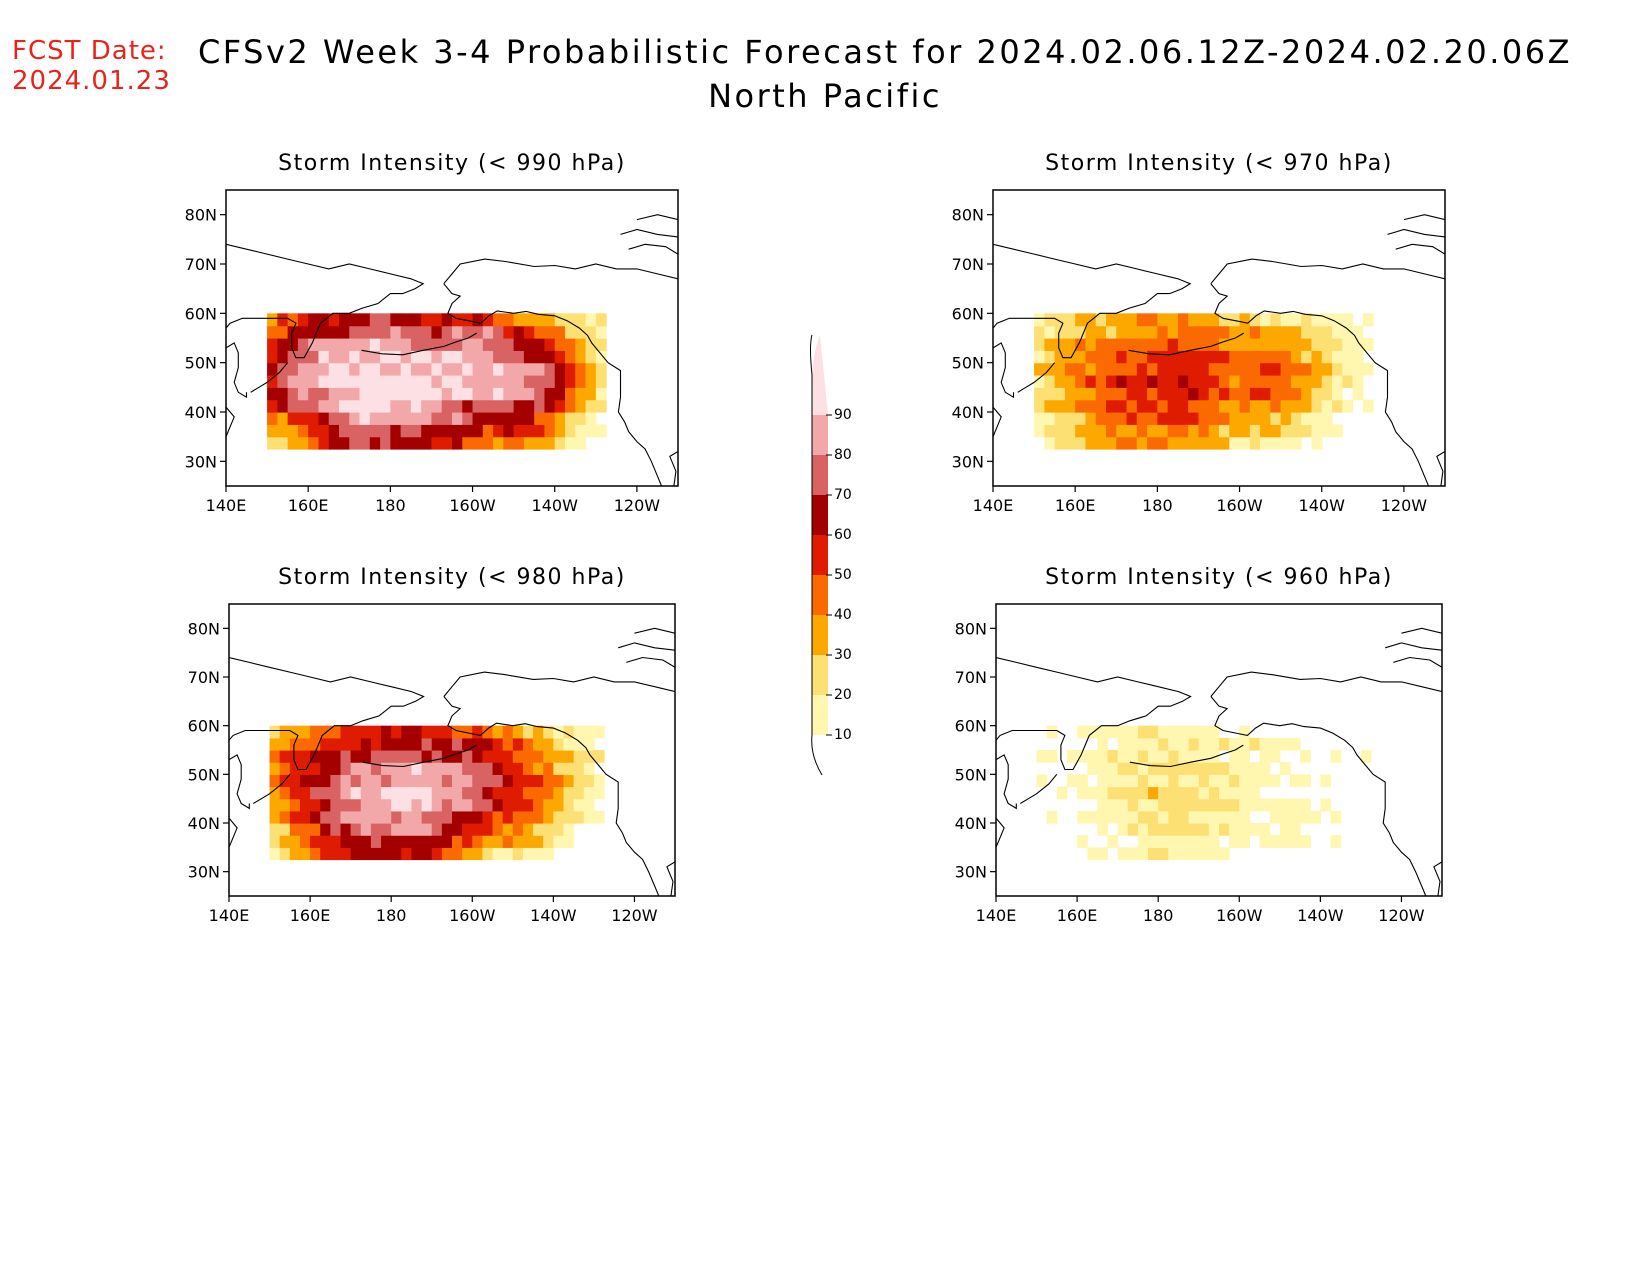  I want to click on legend-label: 60, so click(843, 535).